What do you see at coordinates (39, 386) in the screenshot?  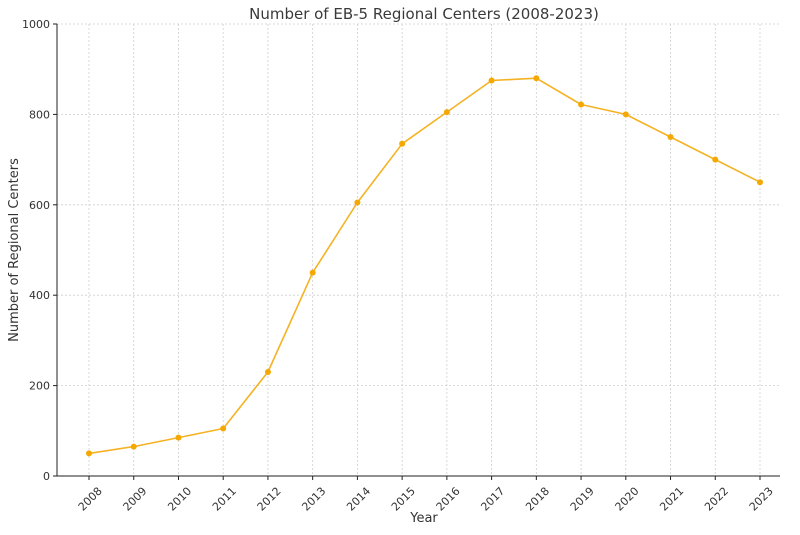 I see `y-tick-label: 200` at bounding box center [39, 386].